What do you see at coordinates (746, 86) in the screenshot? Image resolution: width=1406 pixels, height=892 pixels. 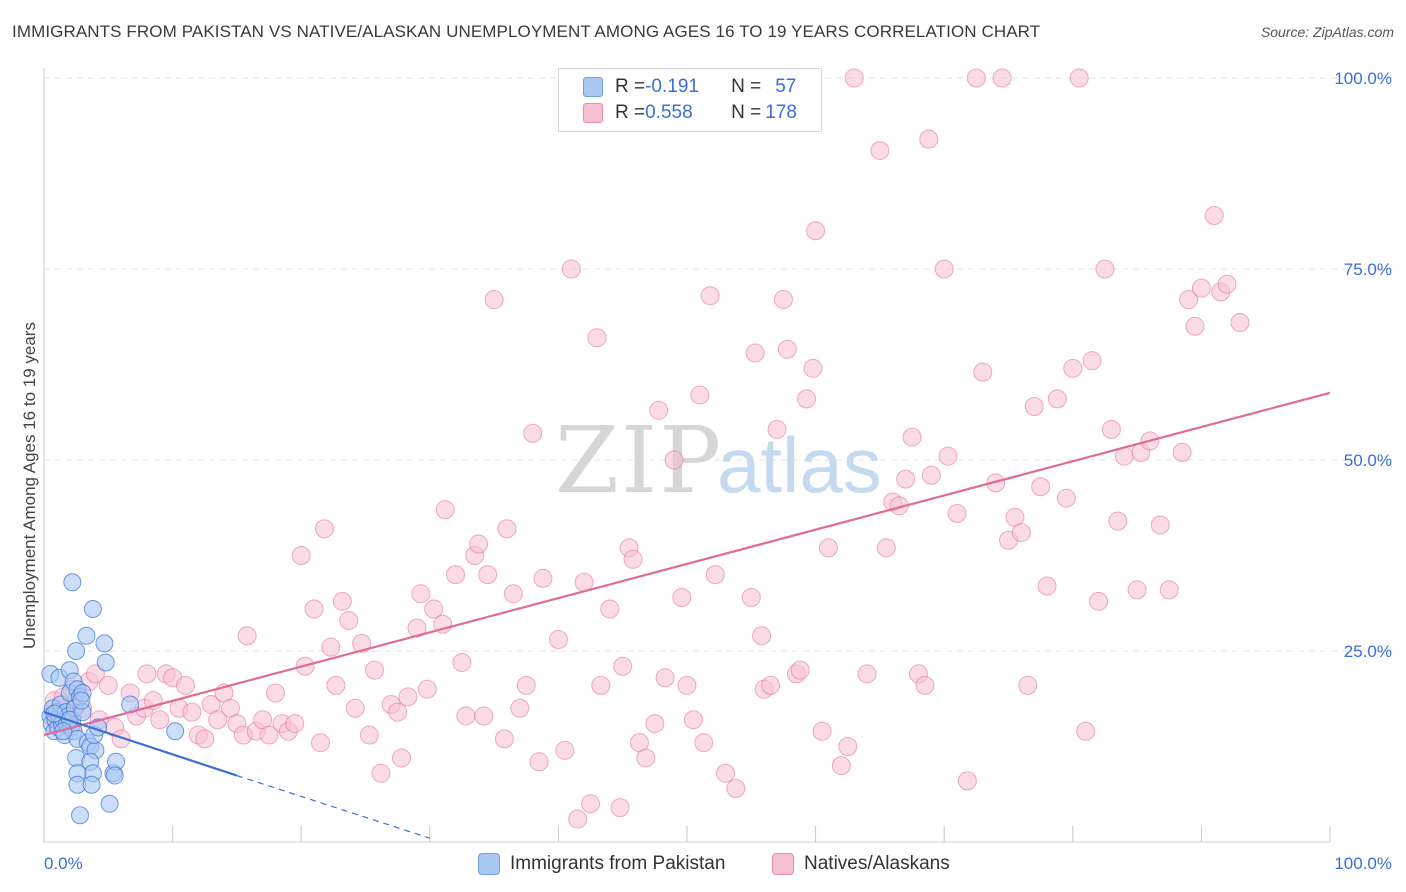 I see `legend-n-label: N =` at bounding box center [746, 86].